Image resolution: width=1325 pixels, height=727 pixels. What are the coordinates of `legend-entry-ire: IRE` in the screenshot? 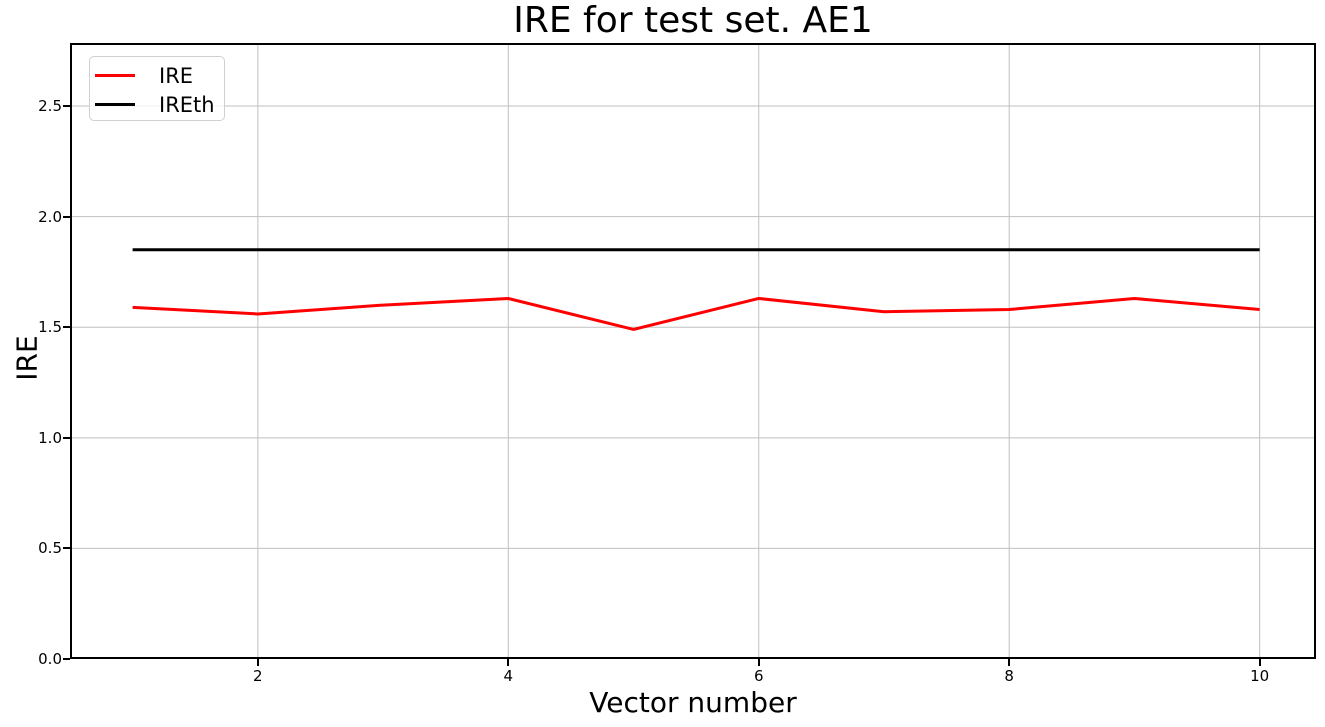 It's located at (159, 75).